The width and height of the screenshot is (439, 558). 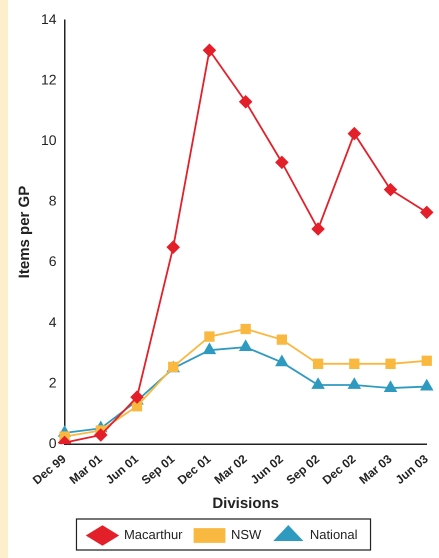 What do you see at coordinates (48, 79) in the screenshot?
I see `y-tick-label: 12` at bounding box center [48, 79].